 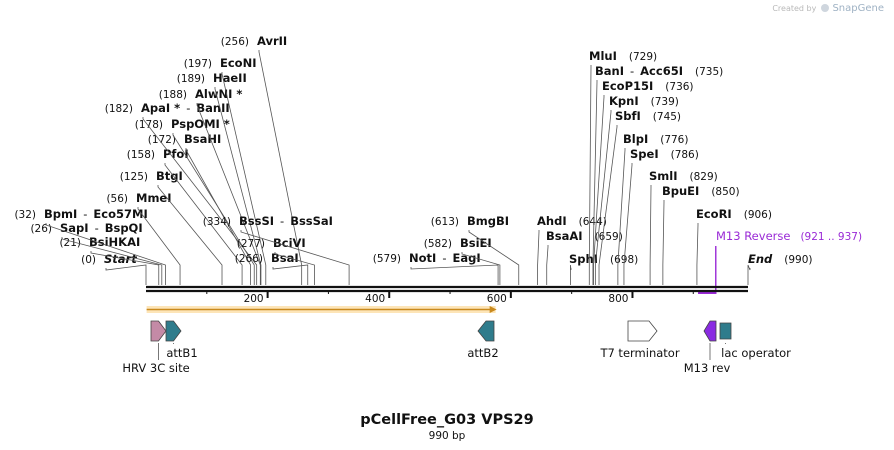 I want to click on site-isoschizomer: EagI, so click(x=466, y=258).